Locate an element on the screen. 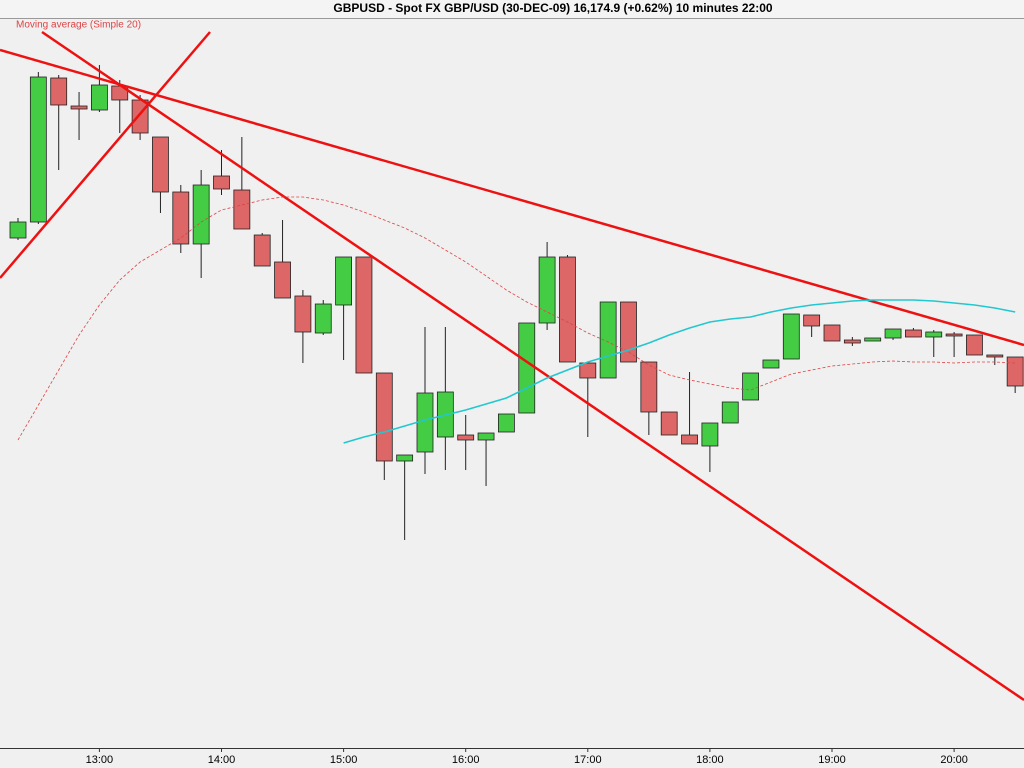 The width and height of the screenshot is (1024, 768). x-tick-label: 20:00 is located at coordinates (954, 760).